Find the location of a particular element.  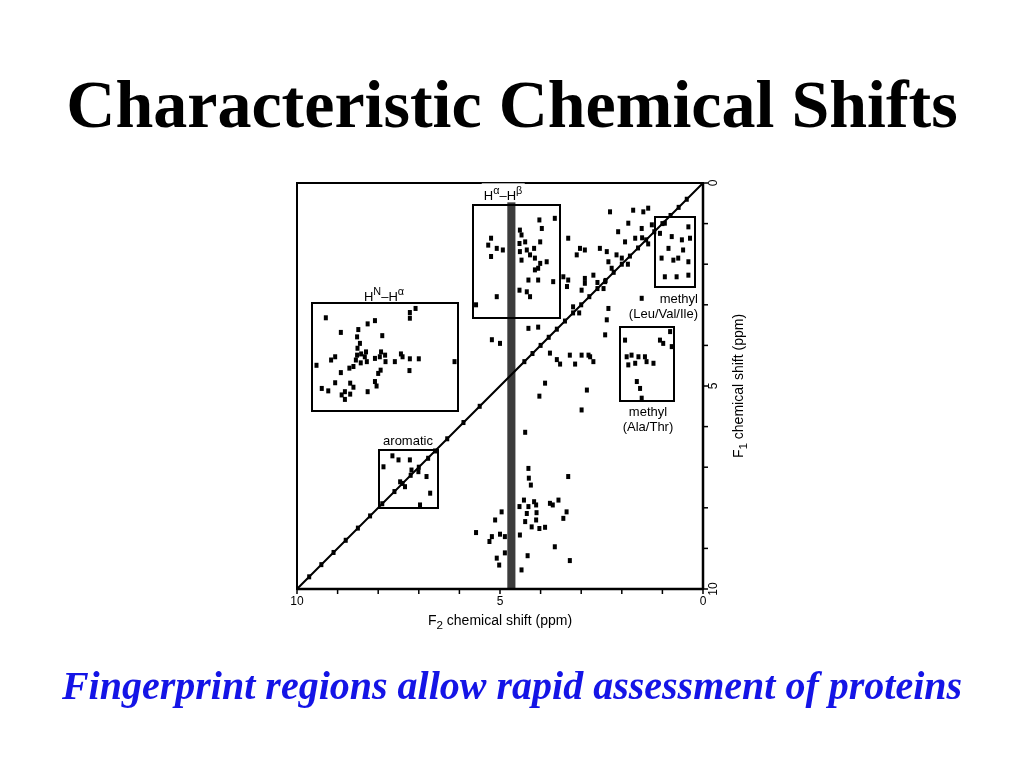

text: Fingerprint regions allow rapid assessment of proteins is located at coordinates (512, 685).